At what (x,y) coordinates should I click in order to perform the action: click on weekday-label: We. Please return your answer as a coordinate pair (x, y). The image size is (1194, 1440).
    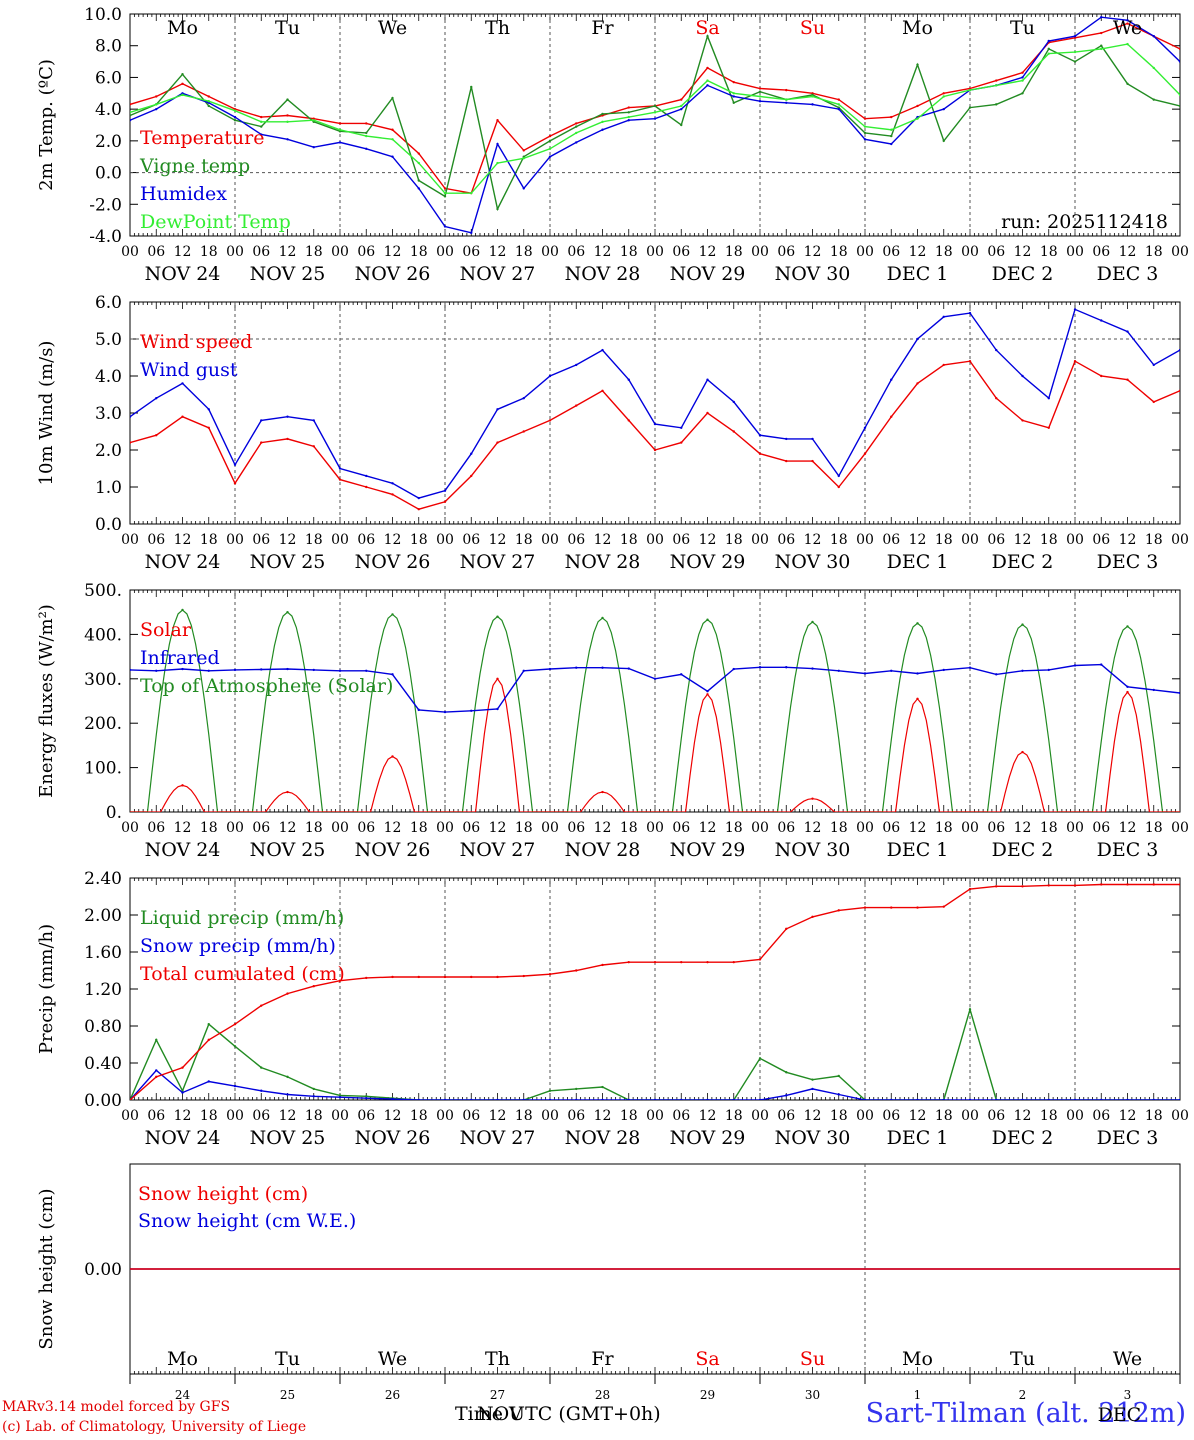
    Looking at the image, I should click on (392, 1359).